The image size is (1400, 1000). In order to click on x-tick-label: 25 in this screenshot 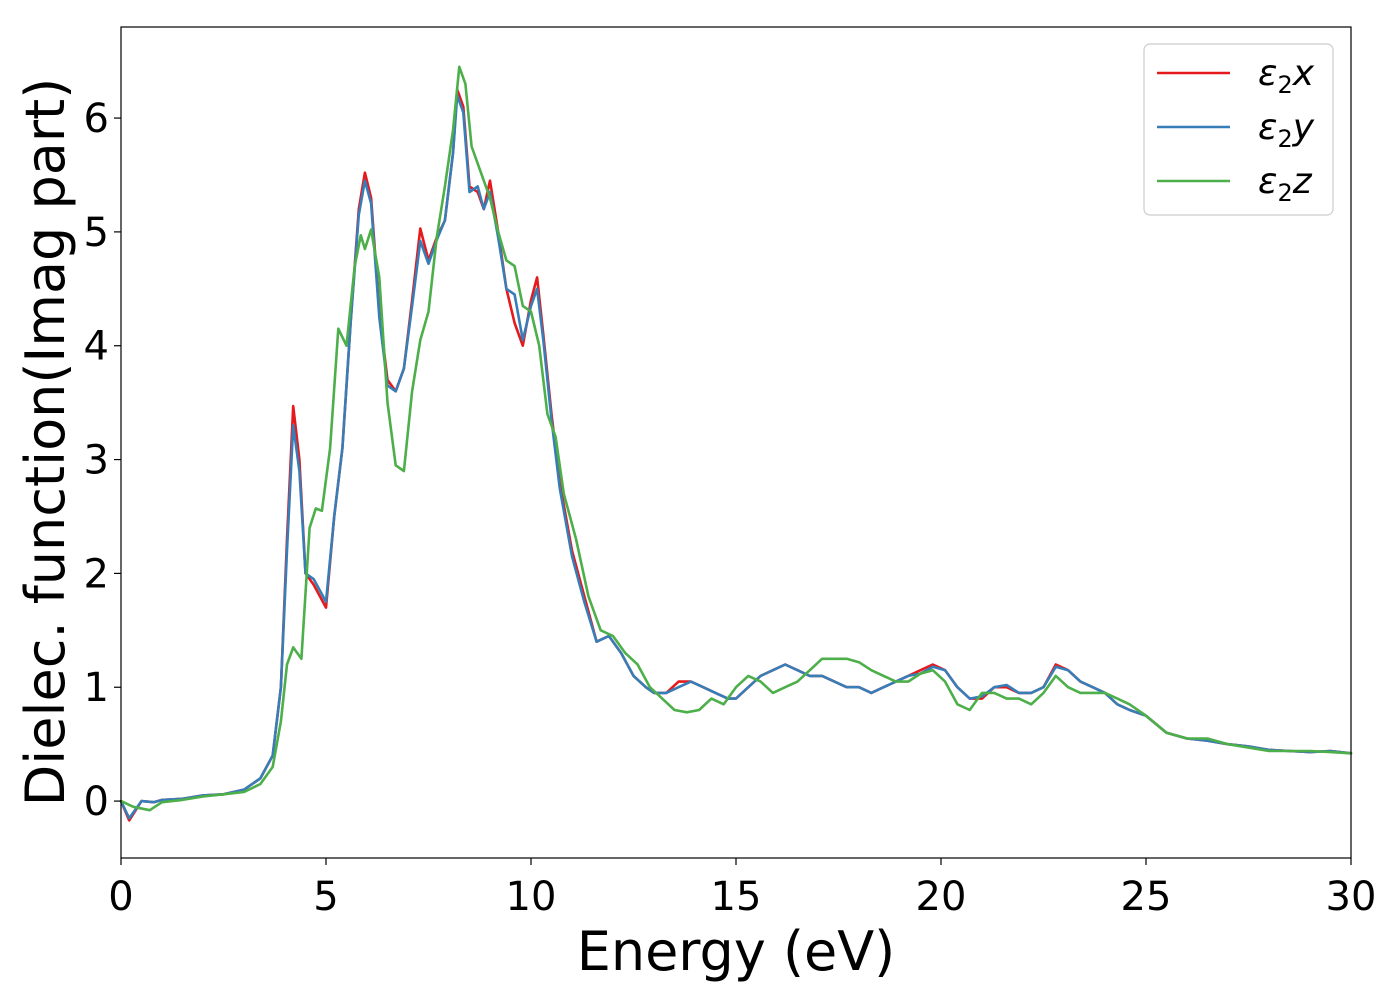, I will do `click(1146, 897)`.